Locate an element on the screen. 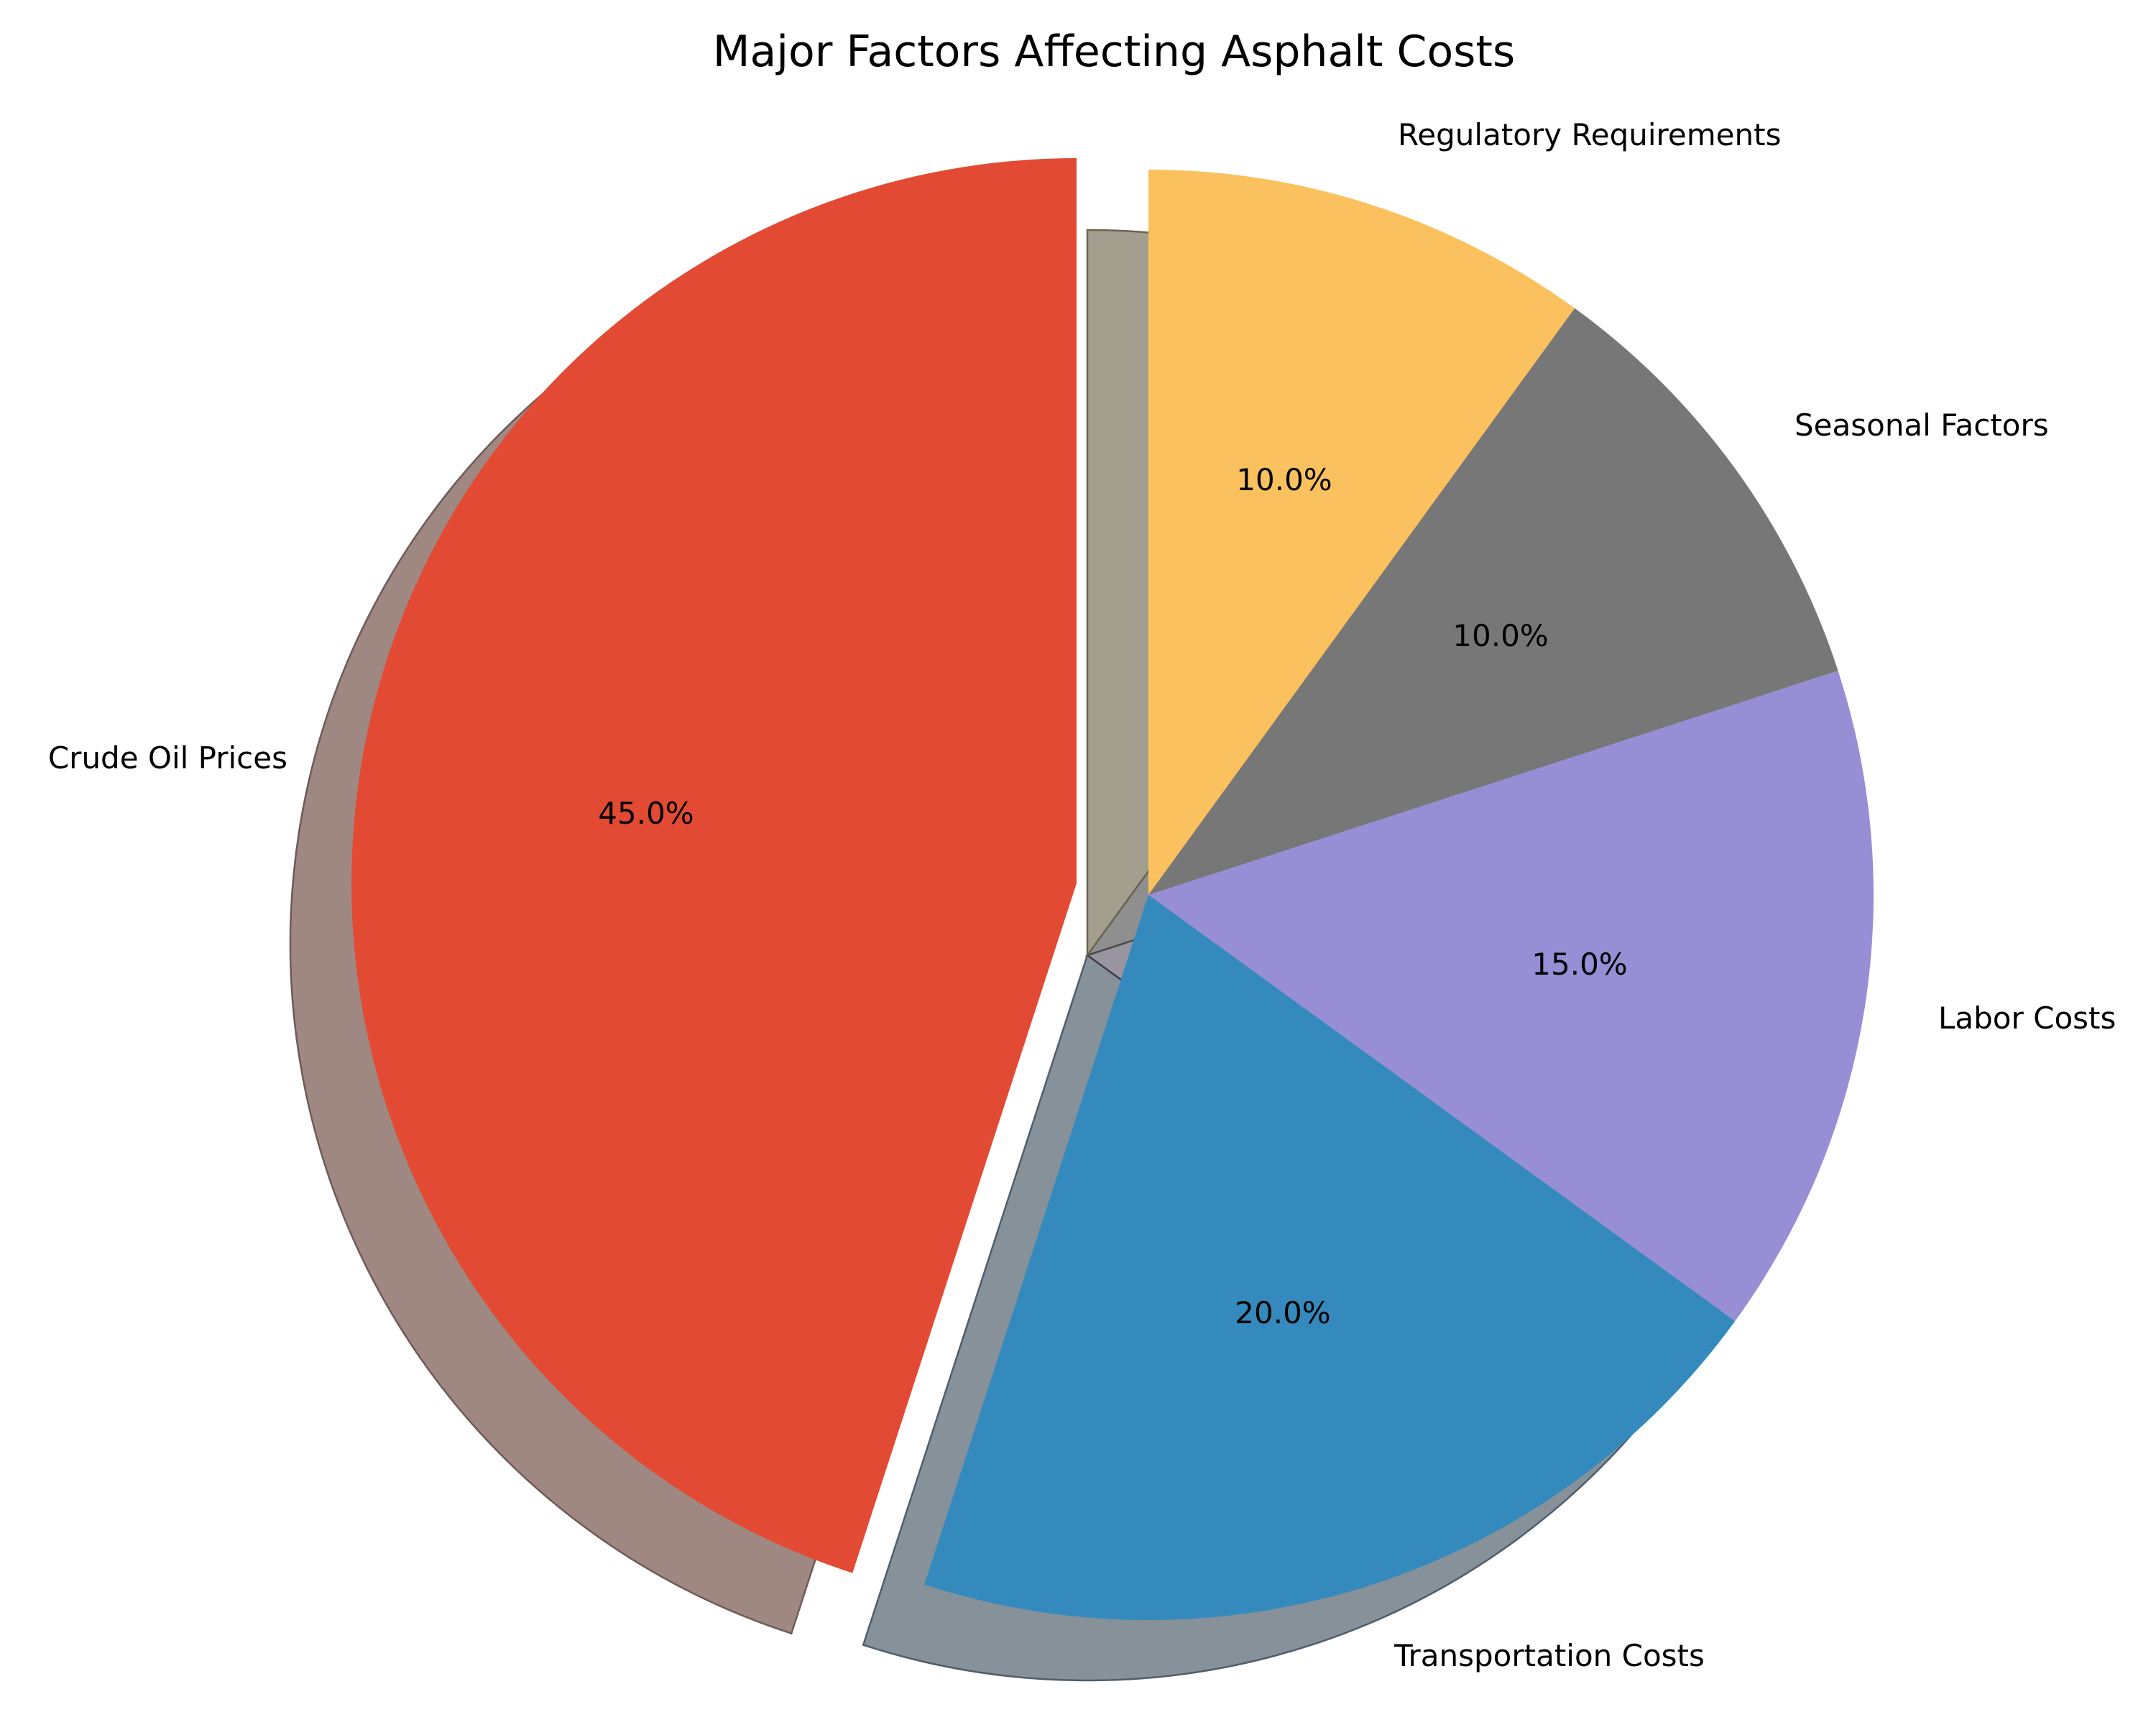 This screenshot has height=1725, width=2156. pct-seasonal-factors: 10.0% is located at coordinates (1500, 635).